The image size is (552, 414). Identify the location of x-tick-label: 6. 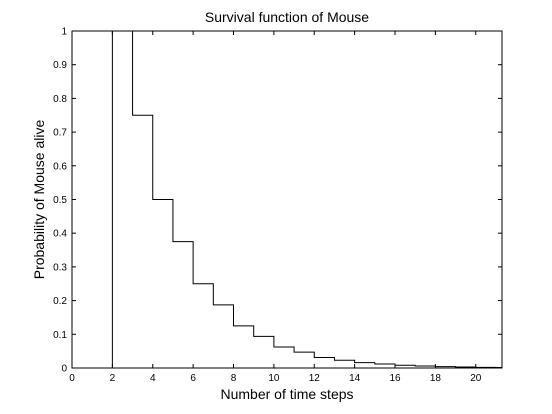
(193, 378).